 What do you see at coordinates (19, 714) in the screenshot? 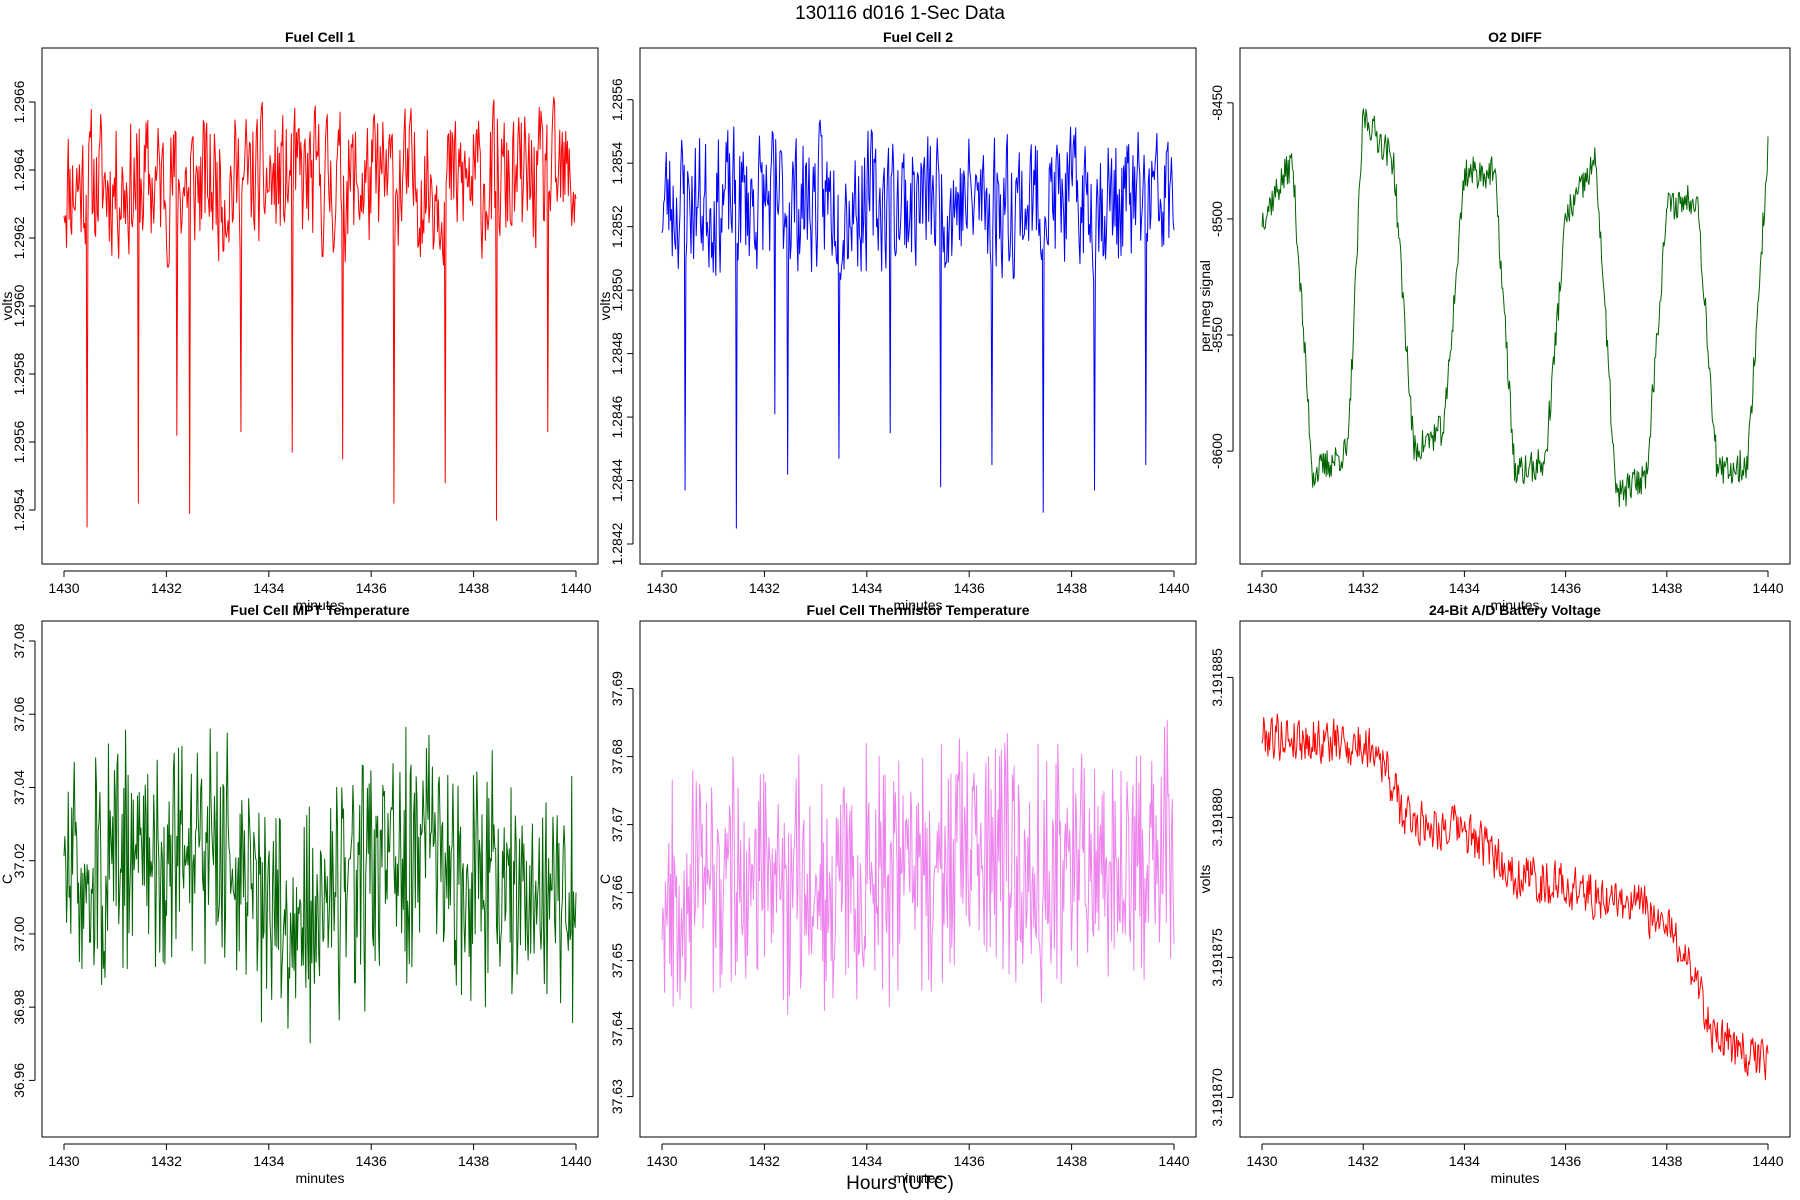
I see `y-tick-label: 37.06` at bounding box center [19, 714].